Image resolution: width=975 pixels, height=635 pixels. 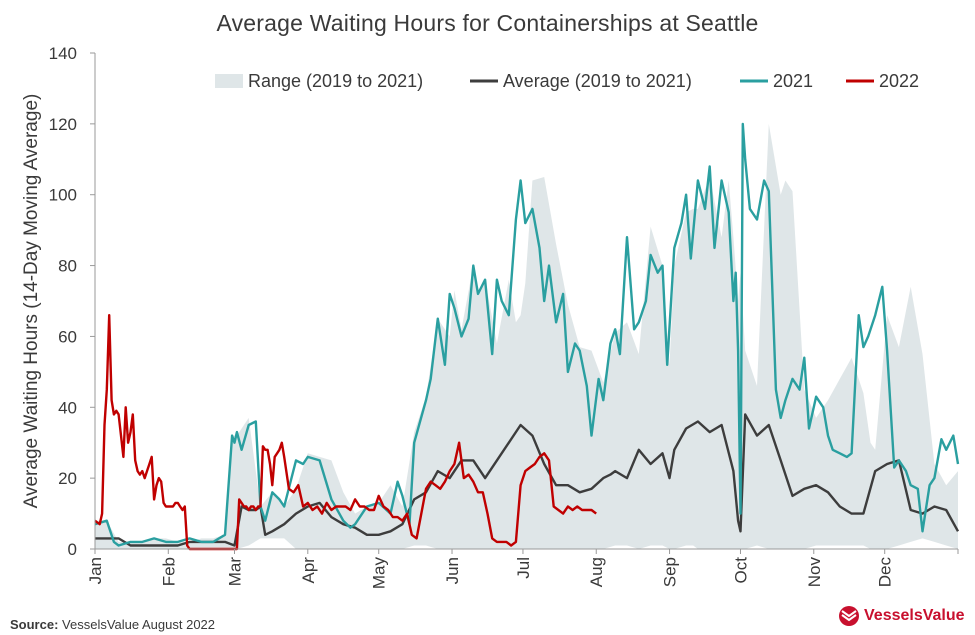 What do you see at coordinates (914, 615) in the screenshot?
I see `logo-text: VesselsValue` at bounding box center [914, 615].